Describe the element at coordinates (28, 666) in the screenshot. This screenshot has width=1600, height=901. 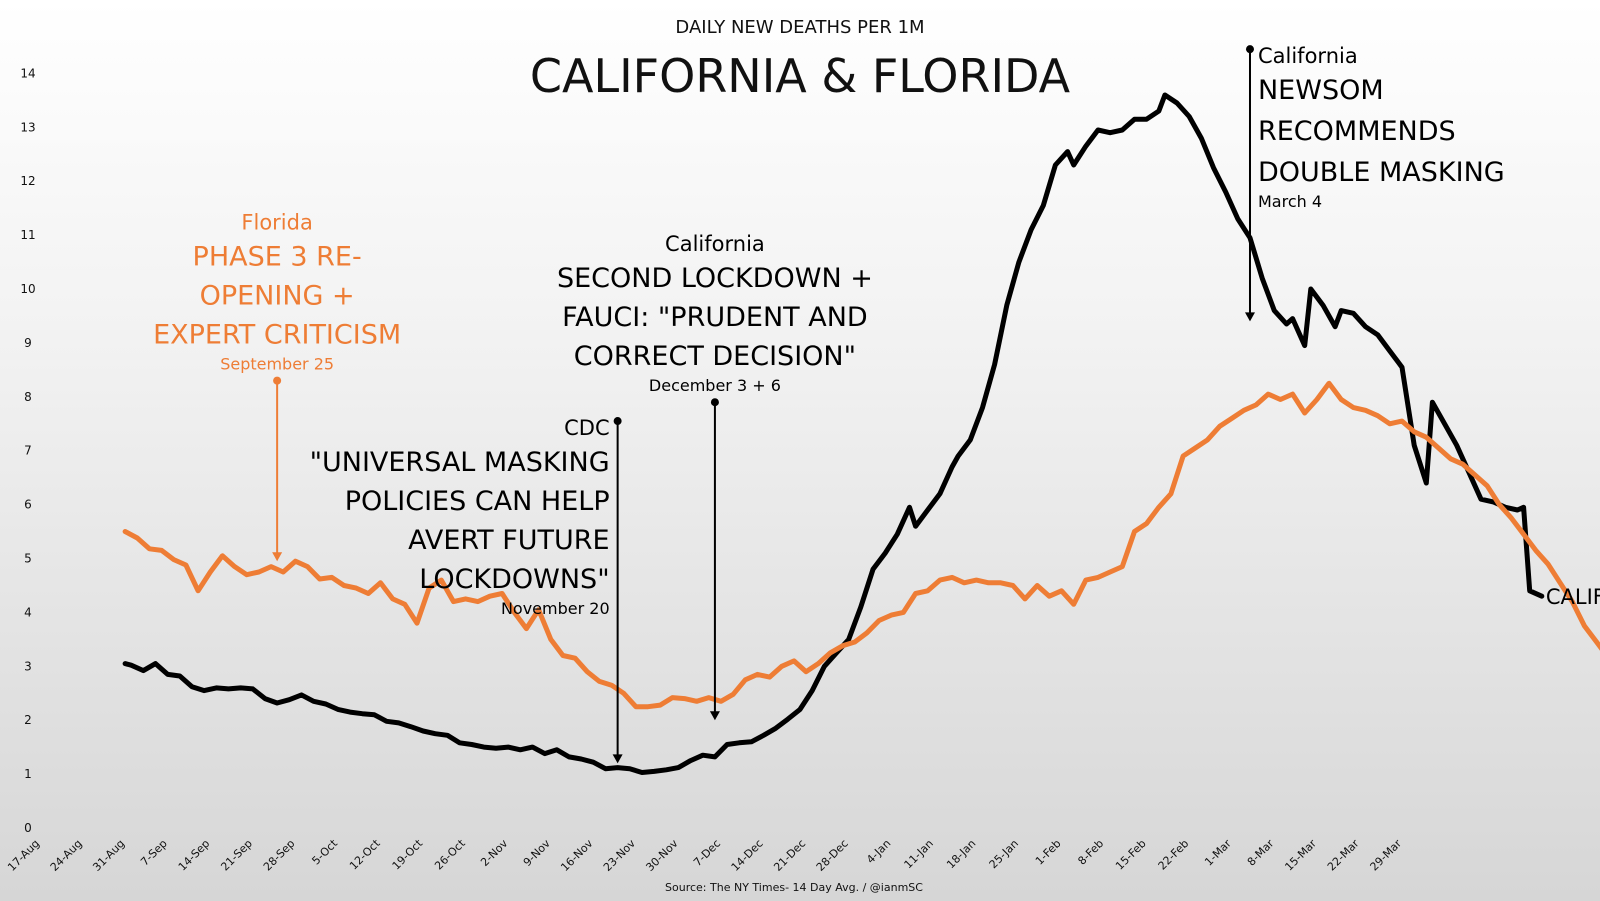
I see `y-tick-label: 3` at that location.